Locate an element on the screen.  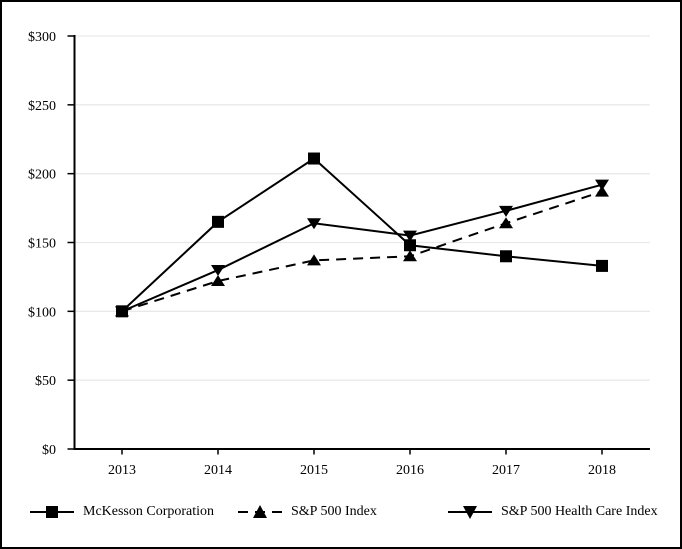
legend-marker-square-icon is located at coordinates (52, 512).